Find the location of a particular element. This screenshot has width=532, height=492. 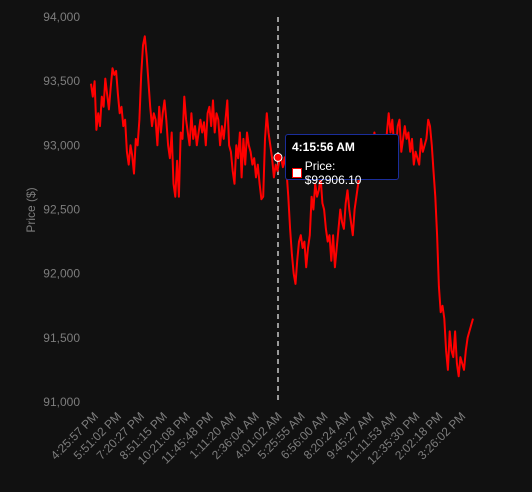

y-tick-label: 92,000 is located at coordinates (61, 274).